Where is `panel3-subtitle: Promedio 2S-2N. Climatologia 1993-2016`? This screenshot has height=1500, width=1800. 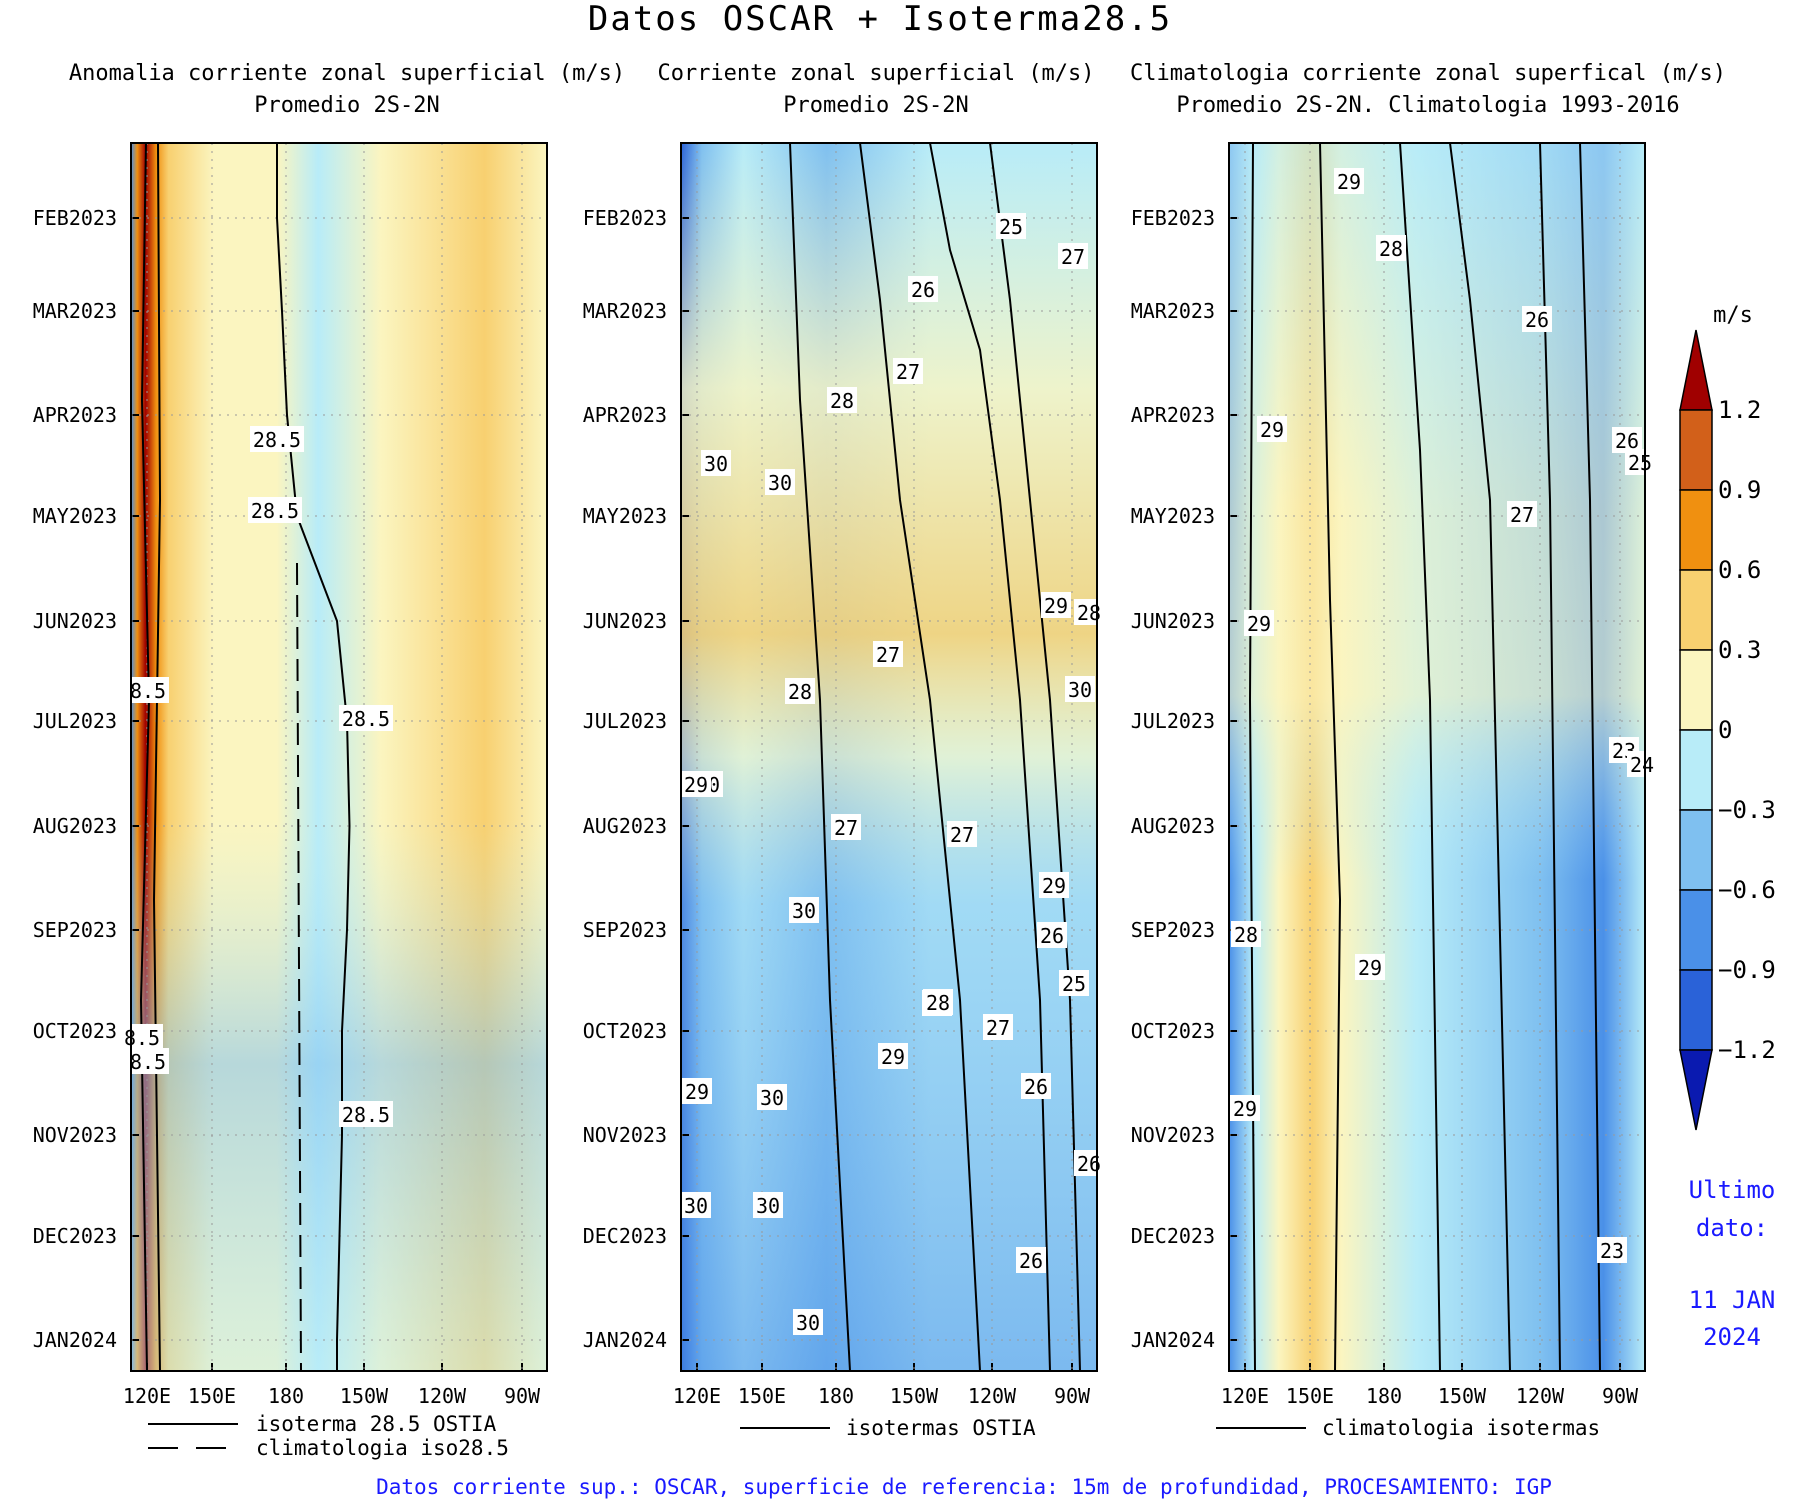 panel3-subtitle: Promedio 2S-2N. Climatologia 1993-2016 is located at coordinates (1427, 105).